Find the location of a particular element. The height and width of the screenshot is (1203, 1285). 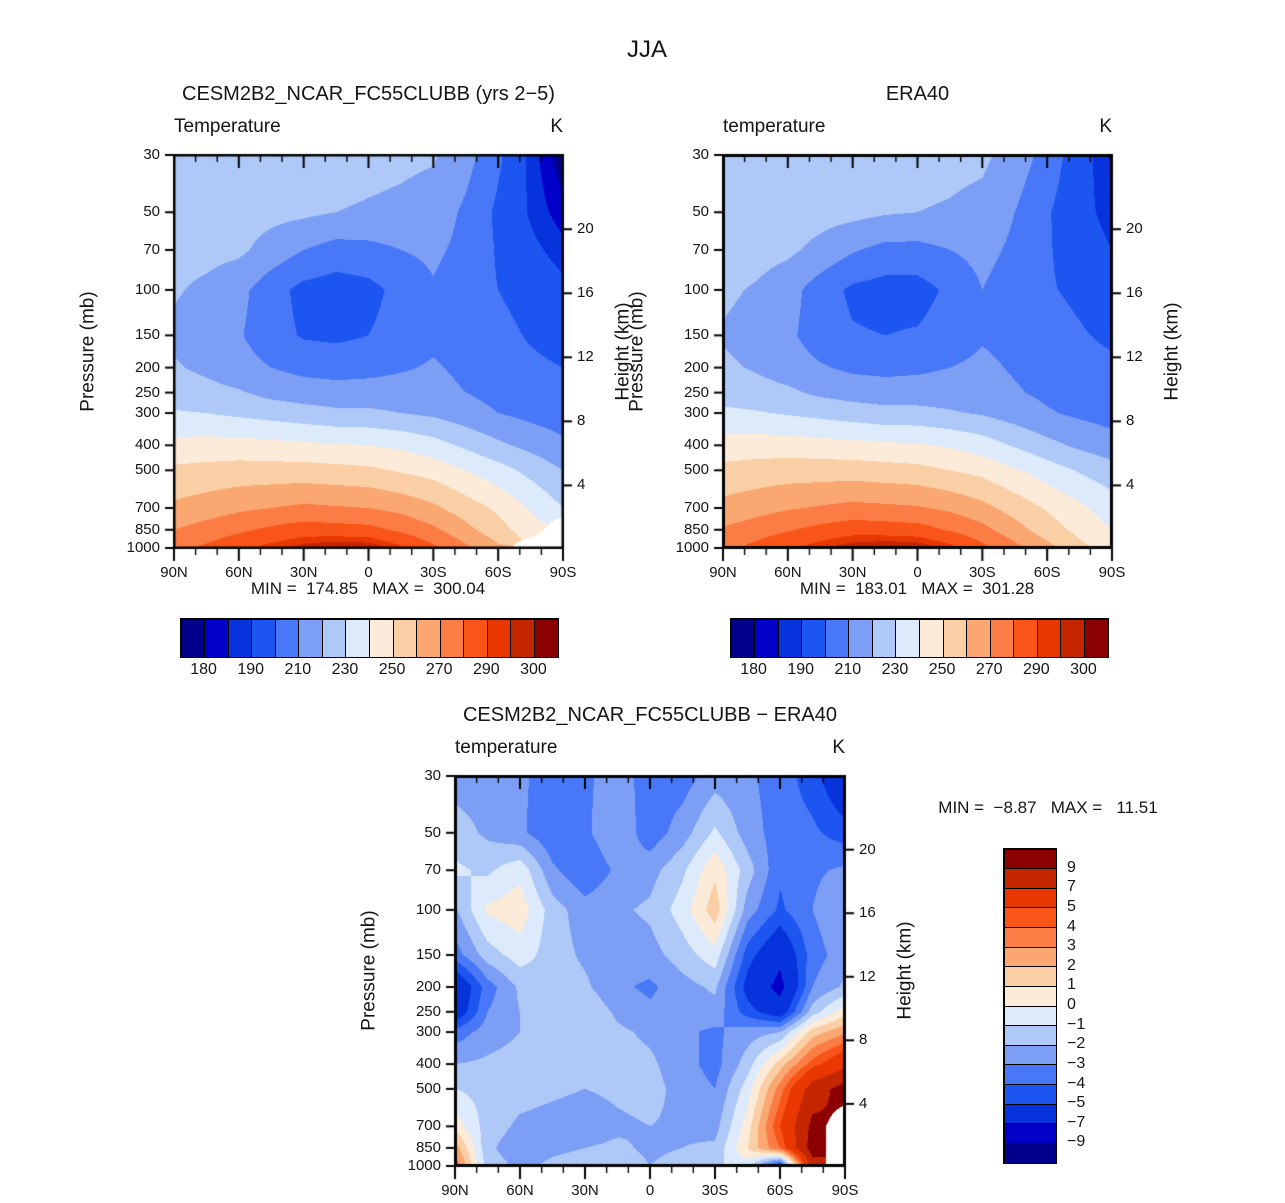

latitude-tick-label: 30N is located at coordinates (585, 1190).